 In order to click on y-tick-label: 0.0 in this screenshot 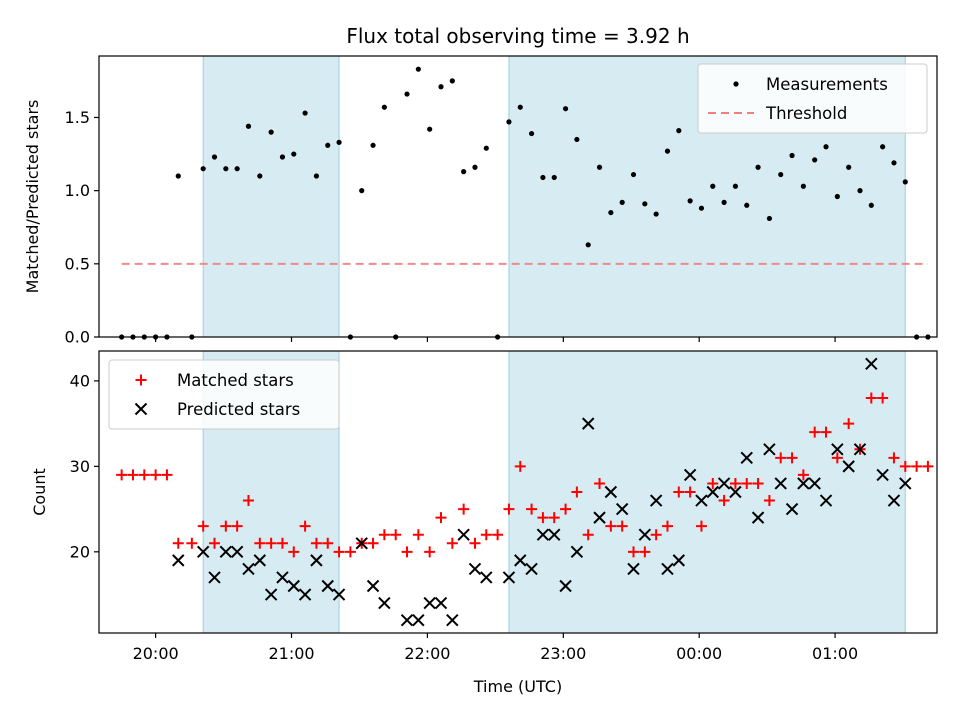, I will do `click(77, 337)`.